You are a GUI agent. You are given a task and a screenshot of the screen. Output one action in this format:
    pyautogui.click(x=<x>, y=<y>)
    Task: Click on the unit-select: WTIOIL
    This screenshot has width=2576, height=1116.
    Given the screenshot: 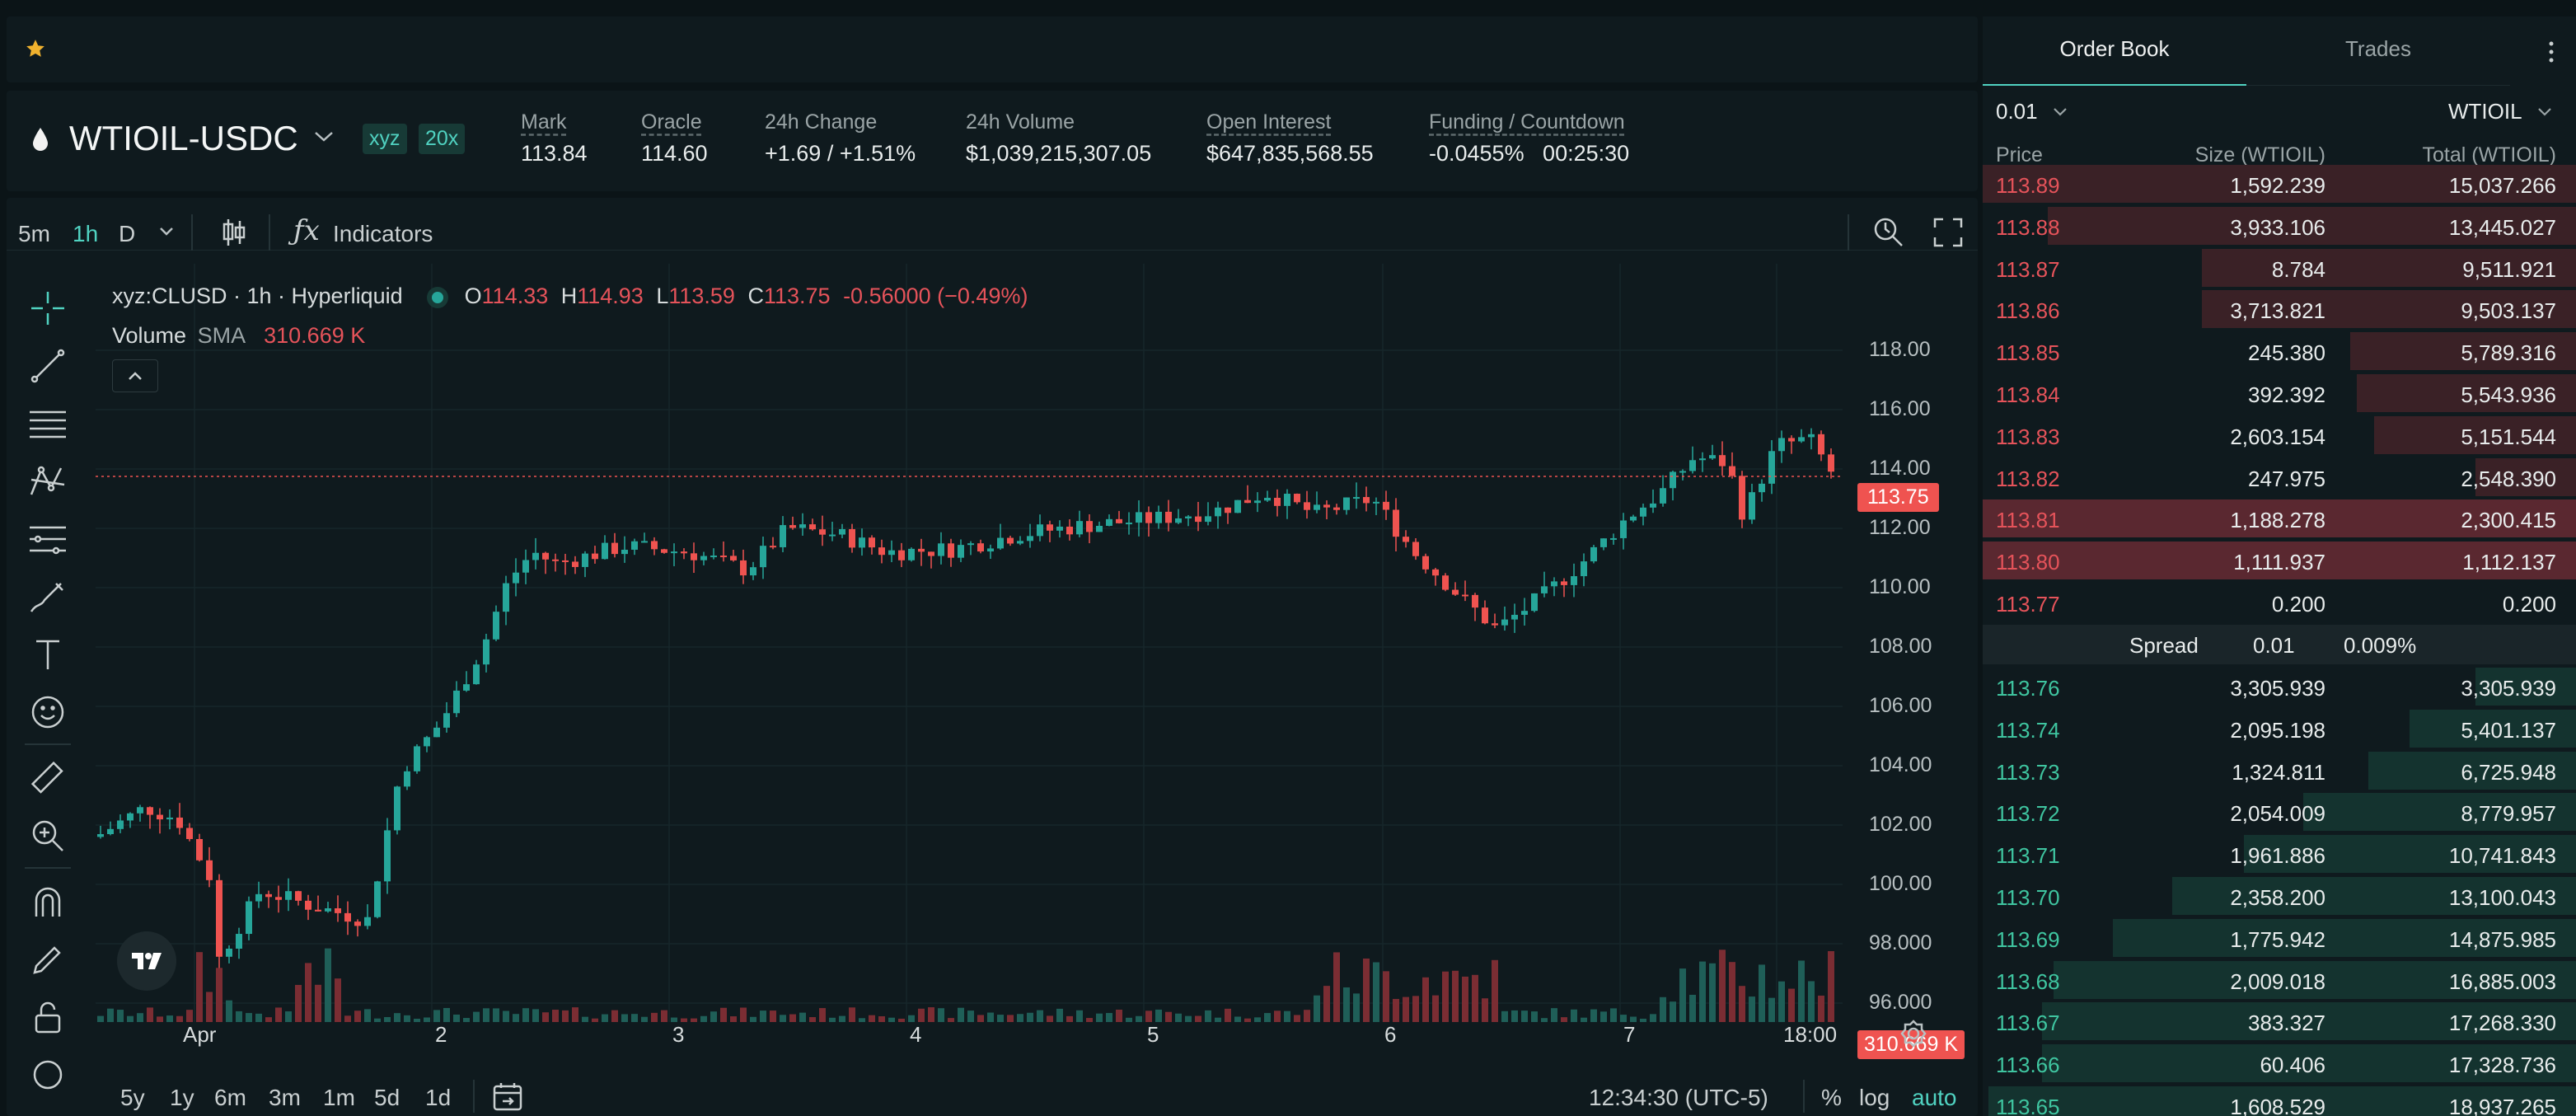 What is the action you would take?
    pyautogui.click(x=2500, y=111)
    